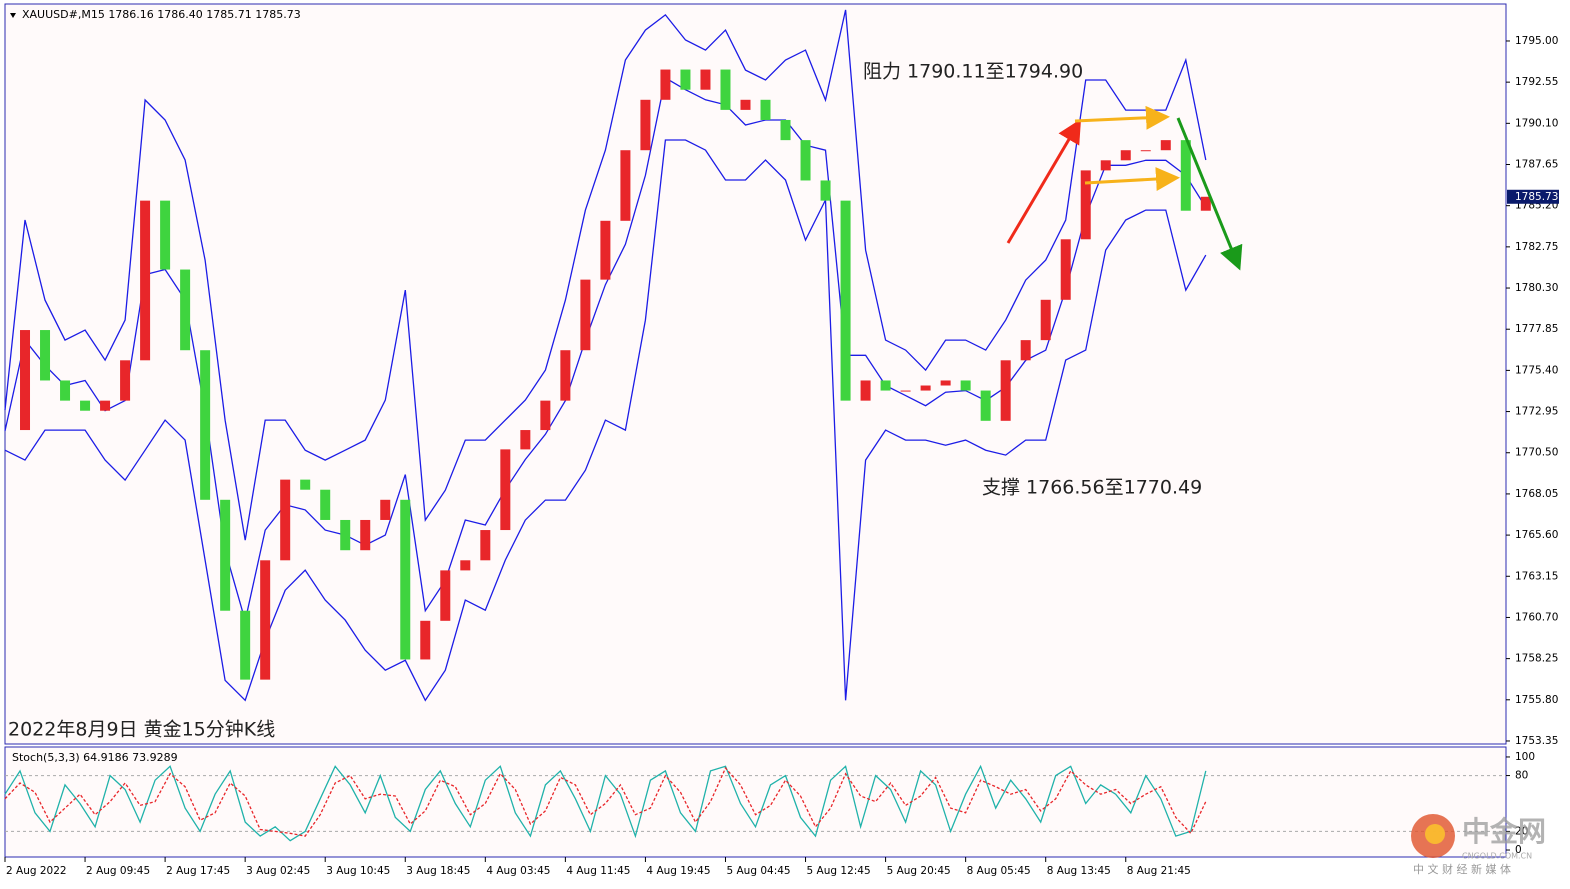 The image size is (1570, 889). Describe the element at coordinates (1462, 869) in the screenshot. I see `watermark-tagline: 中 文 财 经 新 媒 体` at that location.